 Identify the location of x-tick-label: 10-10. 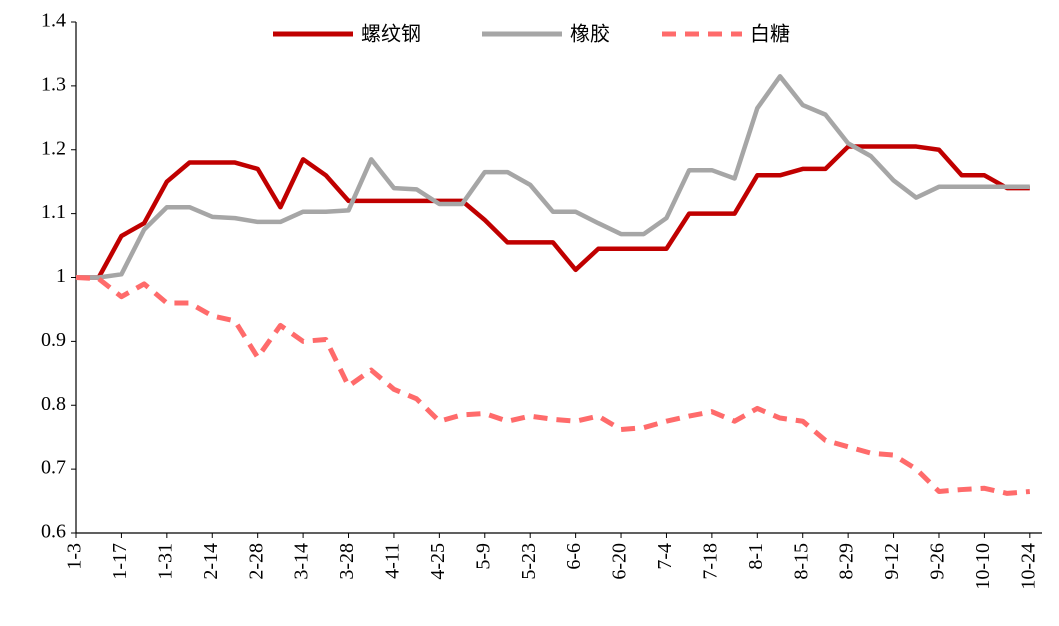
(983, 566).